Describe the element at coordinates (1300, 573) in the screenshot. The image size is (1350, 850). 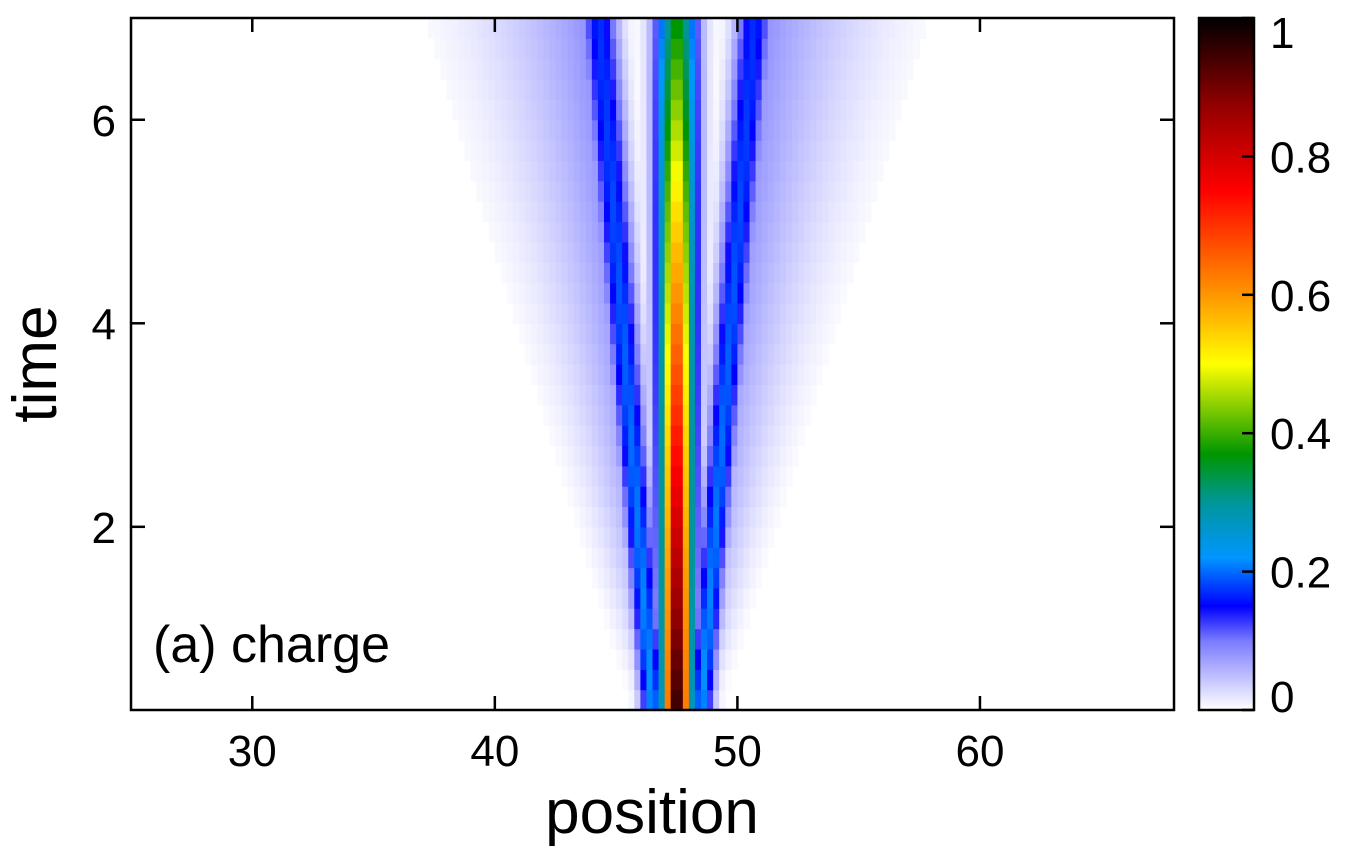
I see `colorbar-tick-label: 0.2` at that location.